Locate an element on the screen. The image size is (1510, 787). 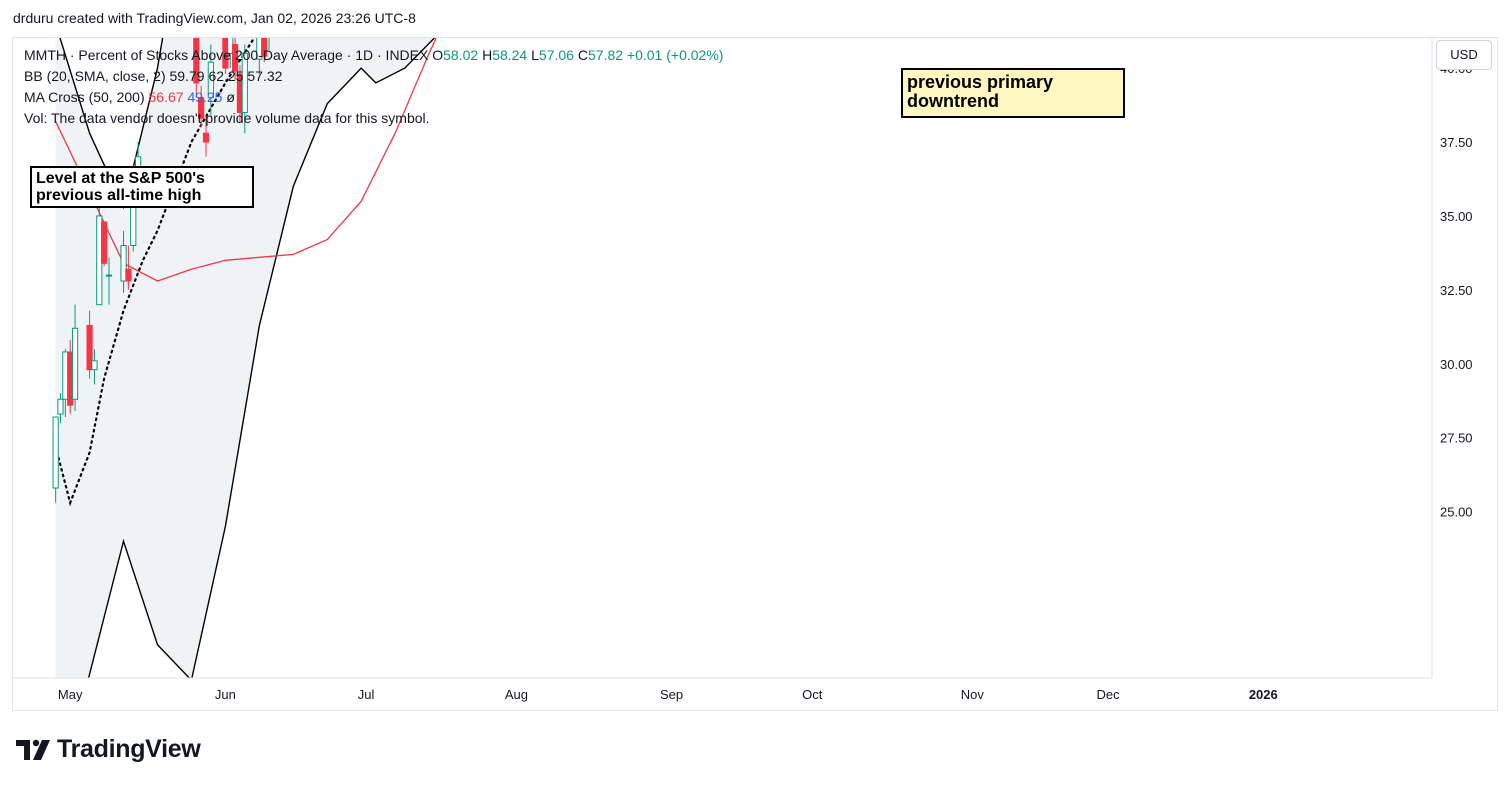
y-tick-label: 35.00 is located at coordinates (1456, 216).